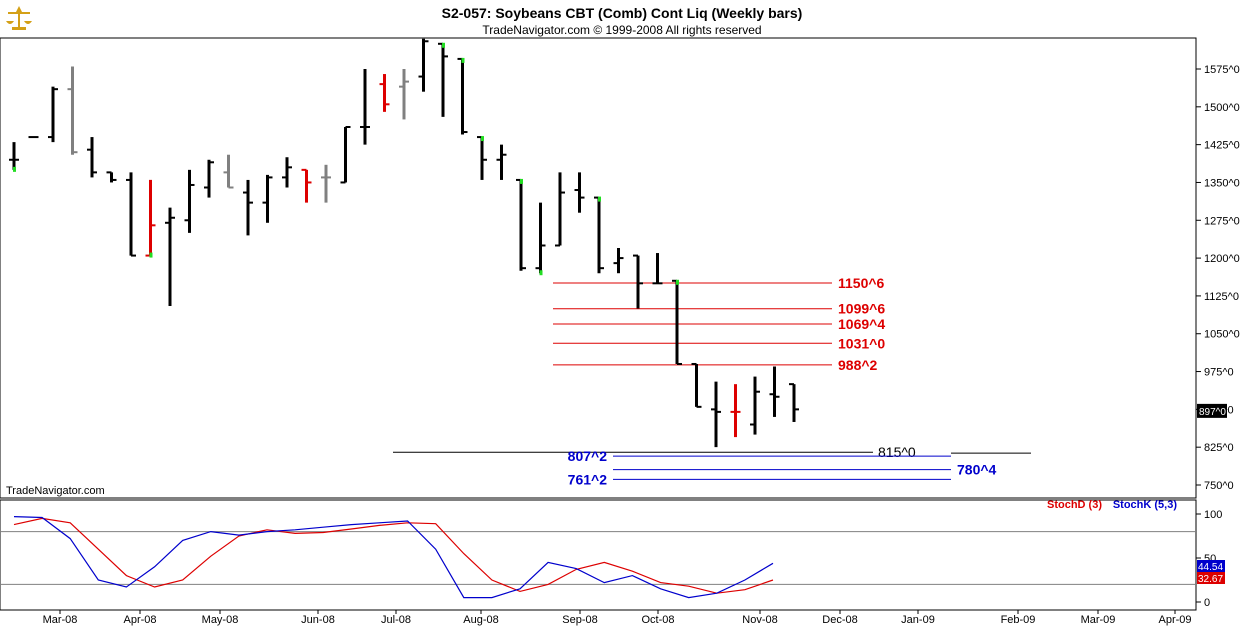 The height and width of the screenshot is (631, 1245). Describe the element at coordinates (139, 620) in the screenshot. I see `x-tick-label: Apr-08` at that location.